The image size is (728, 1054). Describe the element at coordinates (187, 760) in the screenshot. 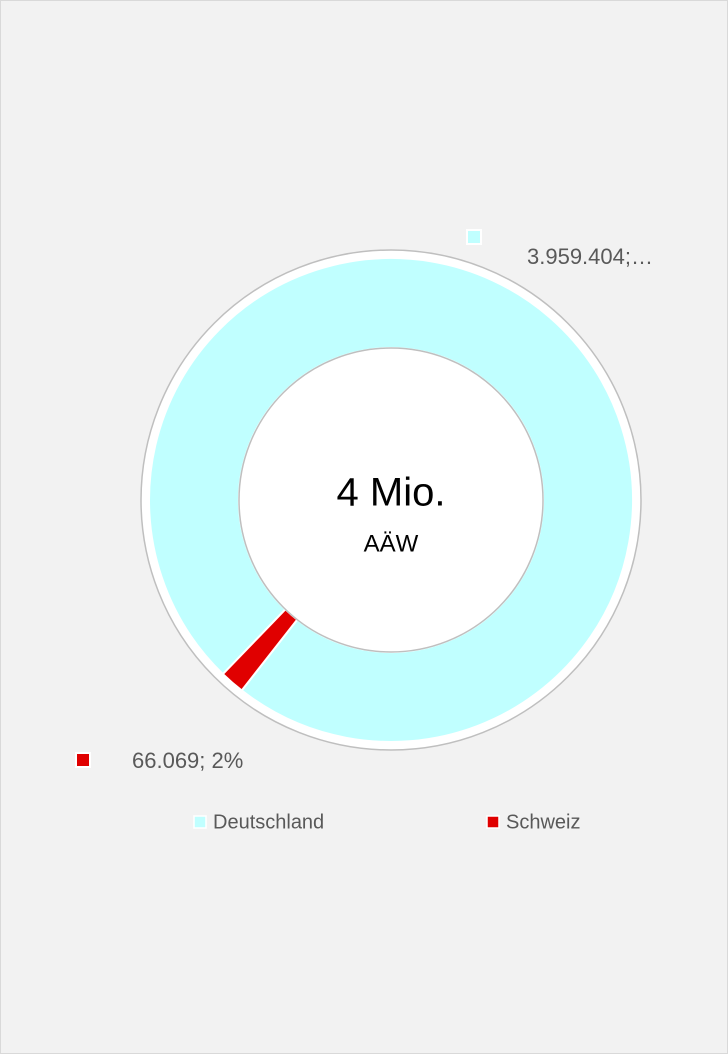

I see `data-label: 66.069; 2%` at that location.